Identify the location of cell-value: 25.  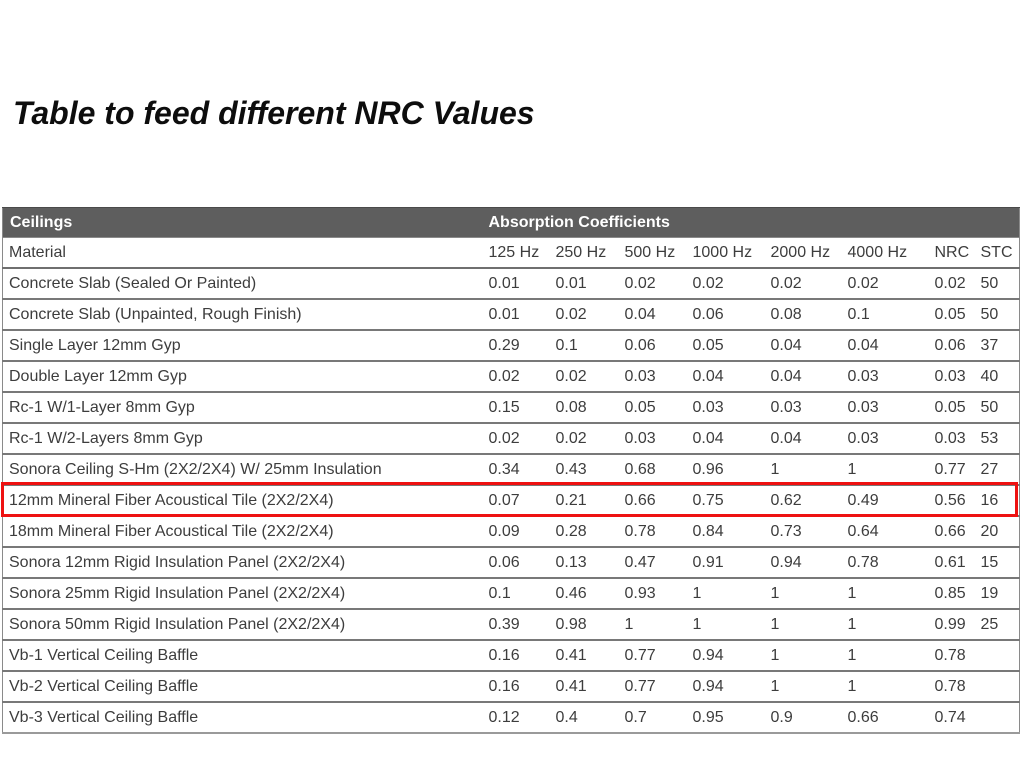
(999, 624).